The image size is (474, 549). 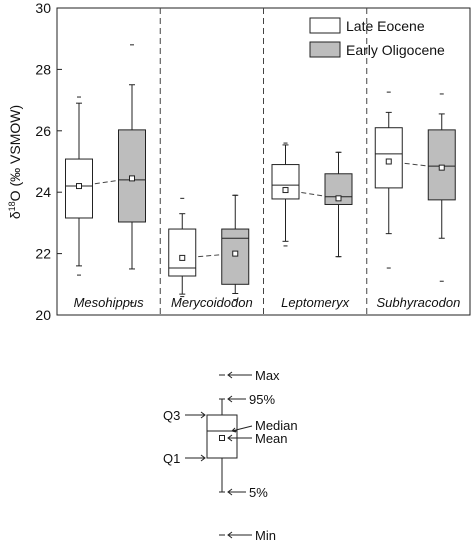 What do you see at coordinates (43, 69) in the screenshot?
I see `y-tick-label: 28` at bounding box center [43, 69].